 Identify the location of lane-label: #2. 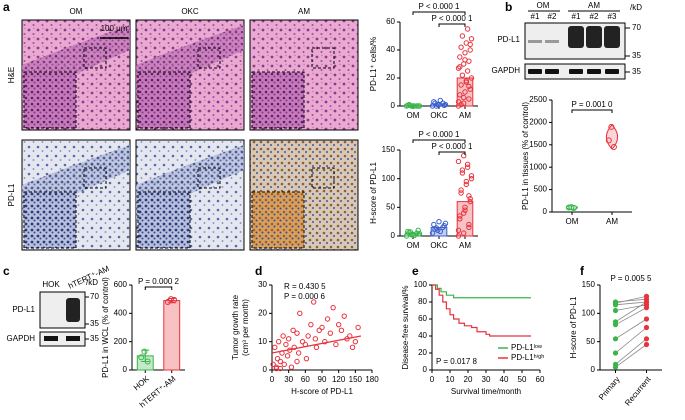
(552, 16).